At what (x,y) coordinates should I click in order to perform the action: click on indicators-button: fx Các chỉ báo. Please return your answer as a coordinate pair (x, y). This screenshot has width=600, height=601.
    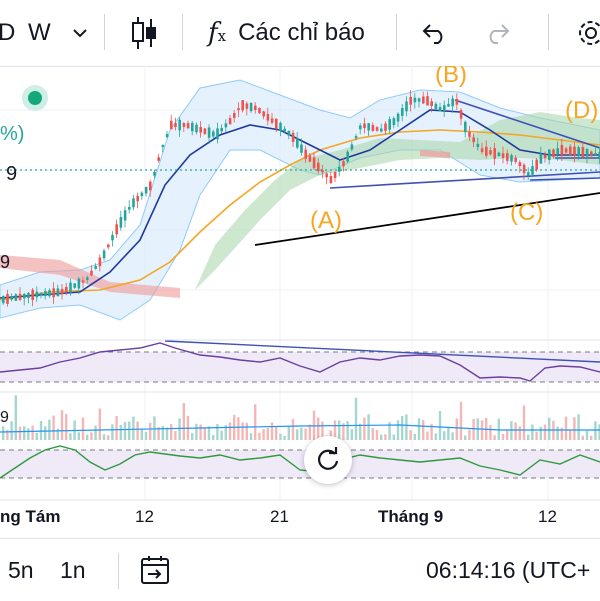
    Looking at the image, I should click on (286, 33).